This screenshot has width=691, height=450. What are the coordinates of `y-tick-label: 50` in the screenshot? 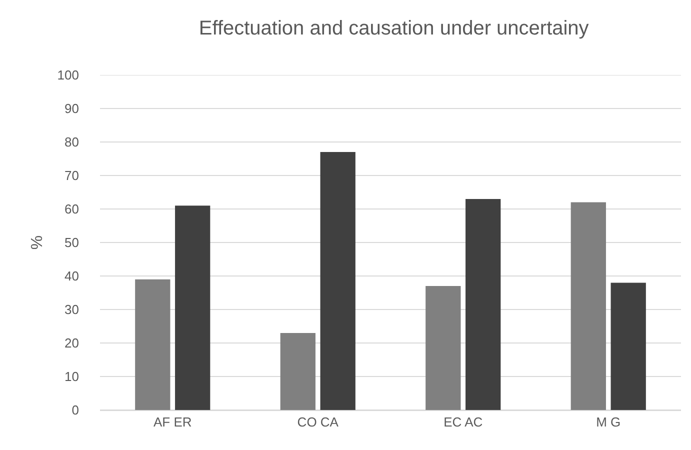 It's located at (71, 242).